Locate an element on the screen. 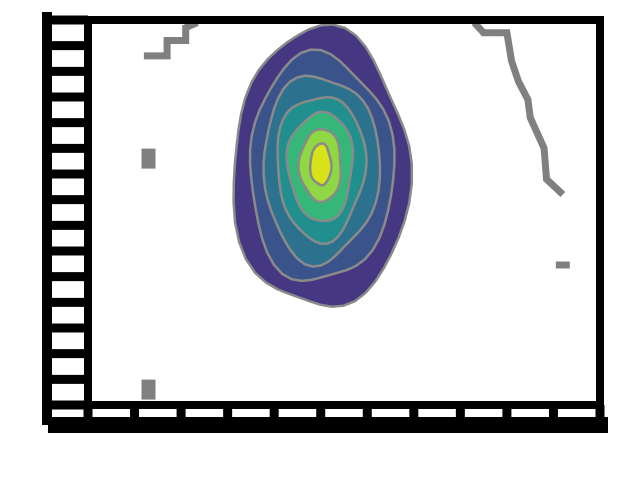 This screenshot has width=640, height=480. x-axis-ticks is located at coordinates (328, 419).